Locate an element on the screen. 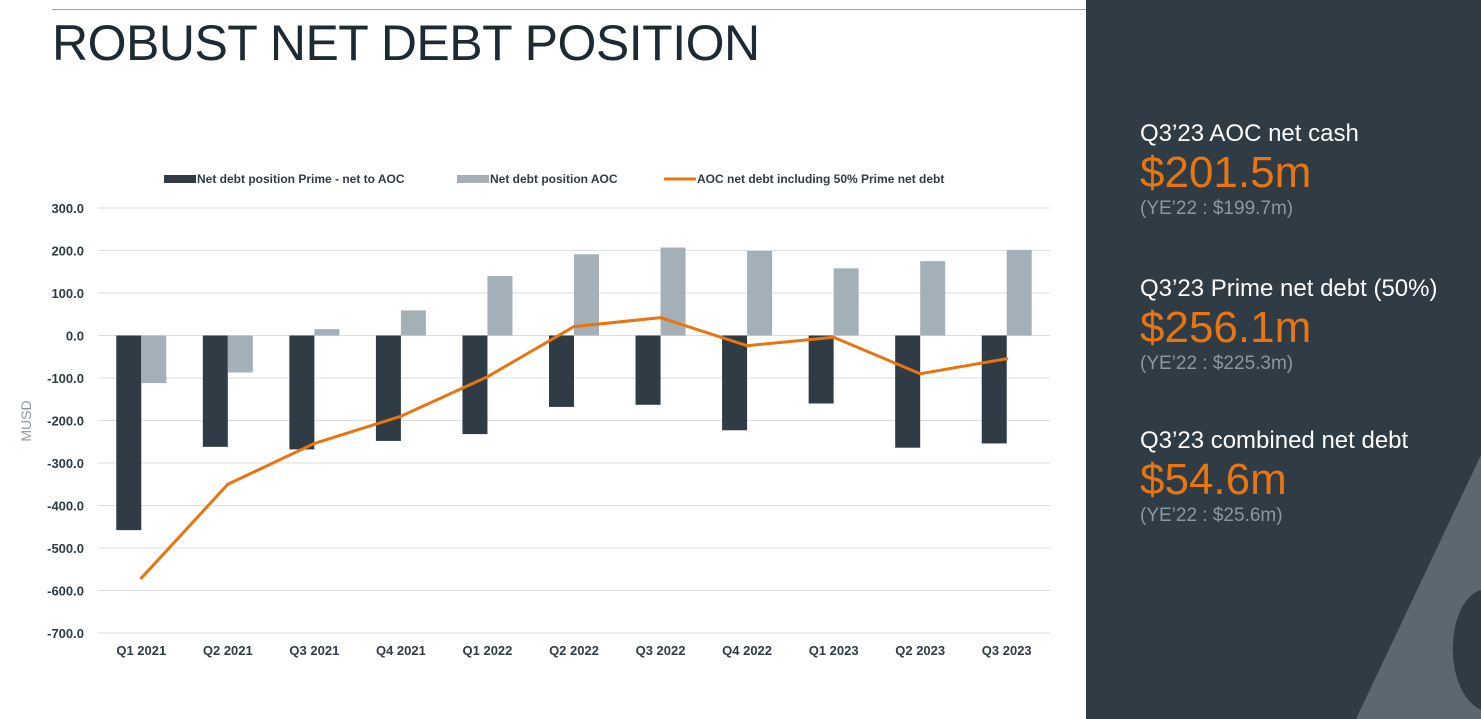 This screenshot has width=1481, height=719. y-tick-label: 200.0 is located at coordinates (67, 251).